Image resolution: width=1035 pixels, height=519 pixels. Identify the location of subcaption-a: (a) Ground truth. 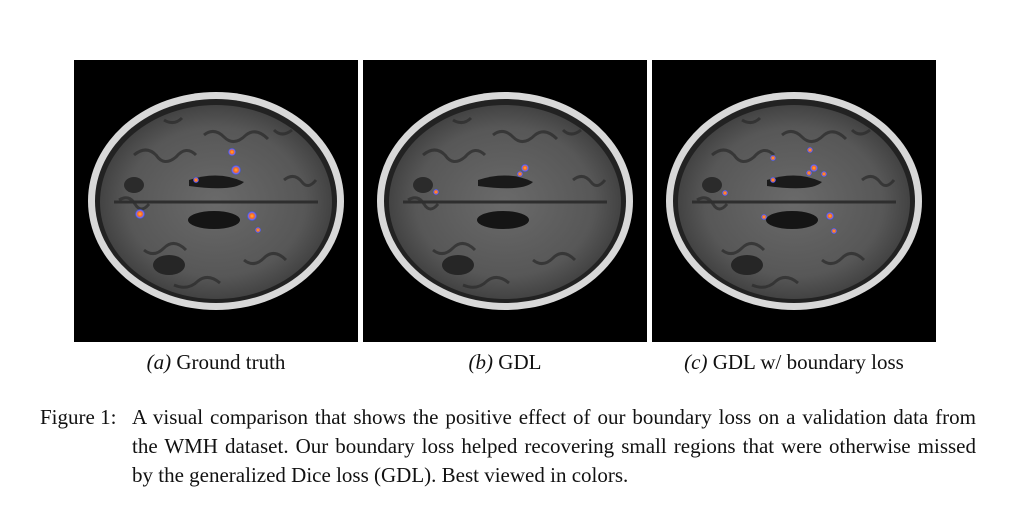
(216, 362).